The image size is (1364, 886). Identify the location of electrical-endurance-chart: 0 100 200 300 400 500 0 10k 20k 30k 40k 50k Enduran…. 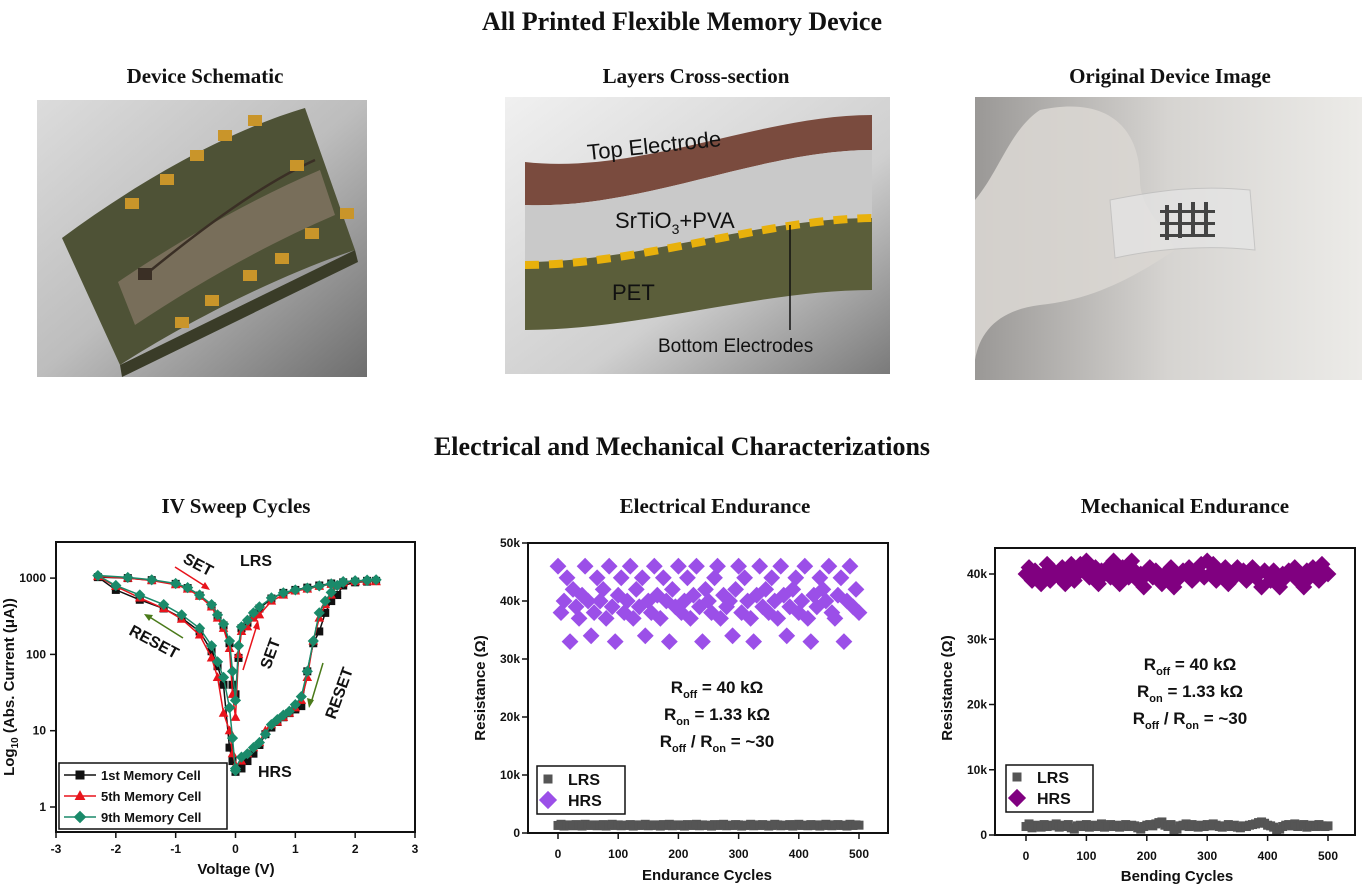
(680, 710).